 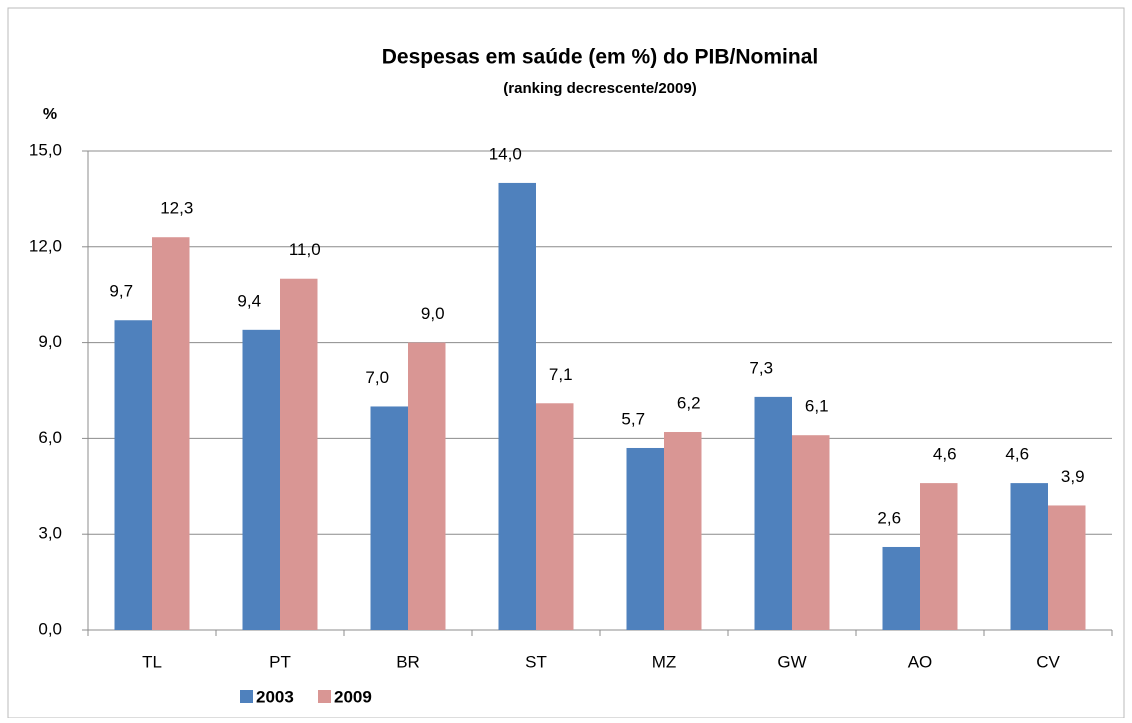 I want to click on x-tick-label: GW, so click(x=791, y=661).